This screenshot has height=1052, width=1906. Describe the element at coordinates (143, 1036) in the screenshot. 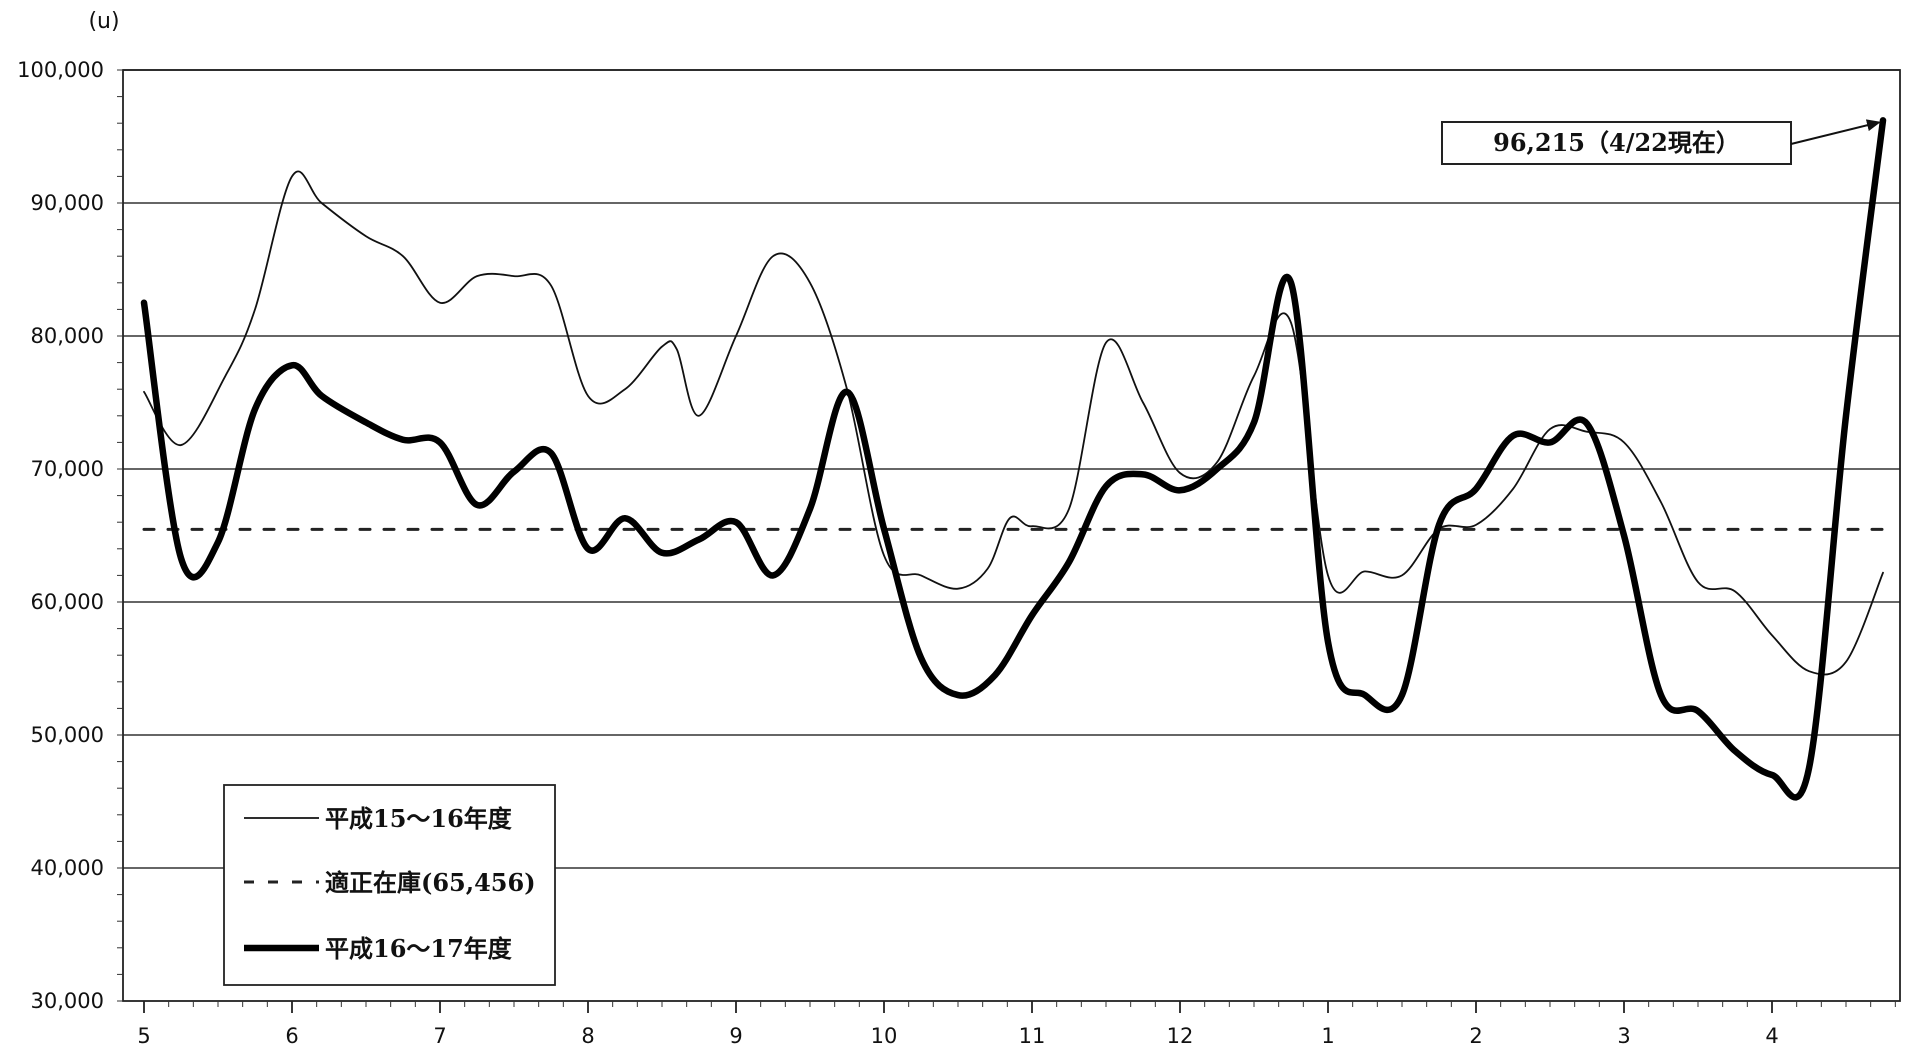

I see `x-tick-label: 5` at that location.